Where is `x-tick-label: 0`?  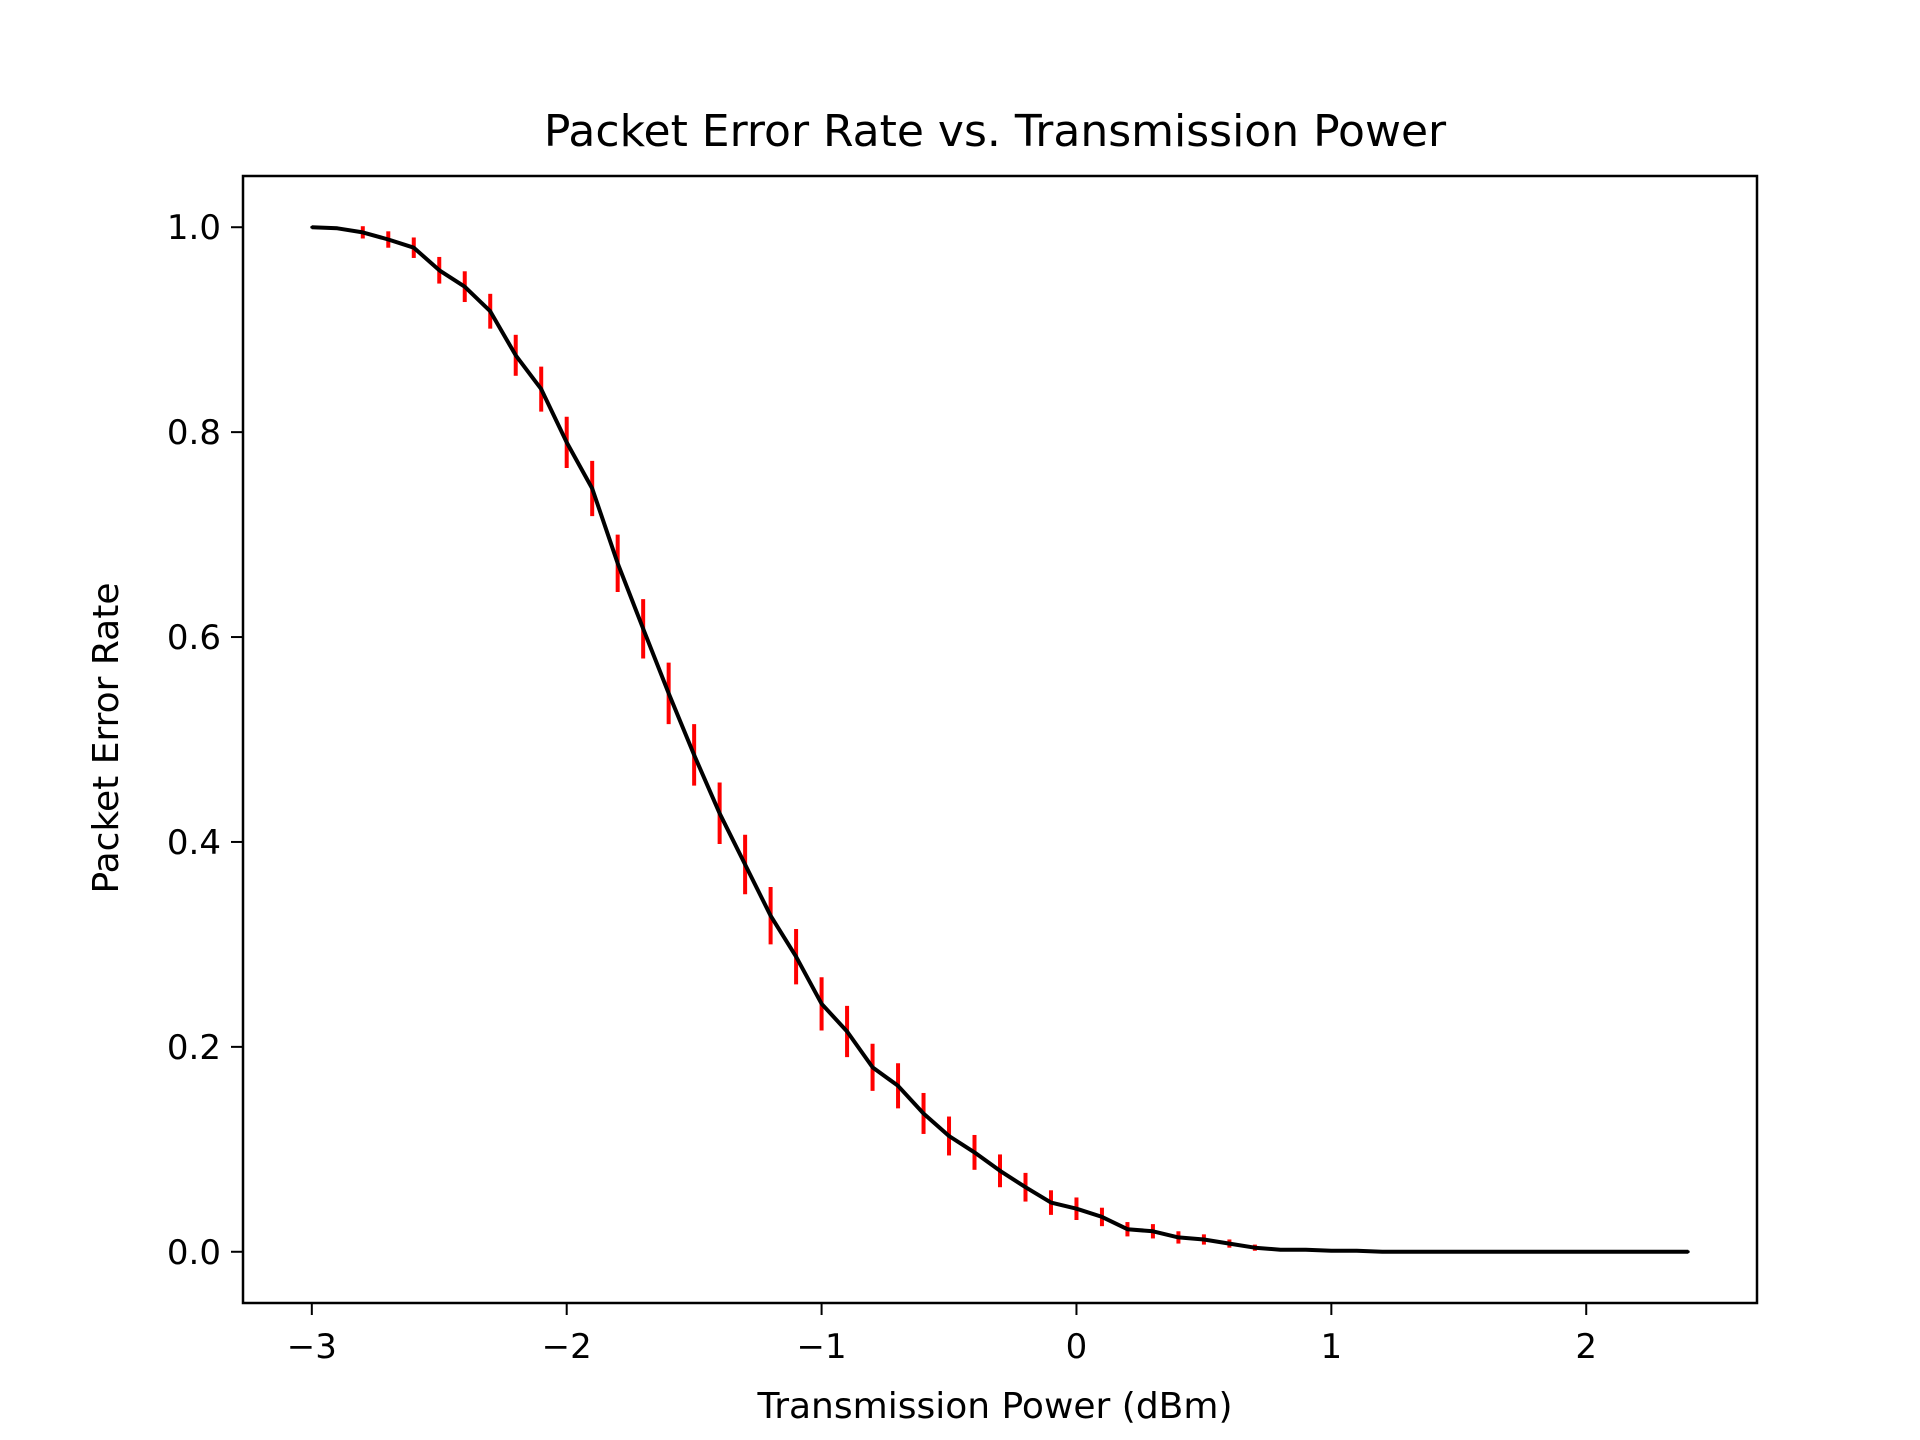
x-tick-label: 0 is located at coordinates (1077, 1347).